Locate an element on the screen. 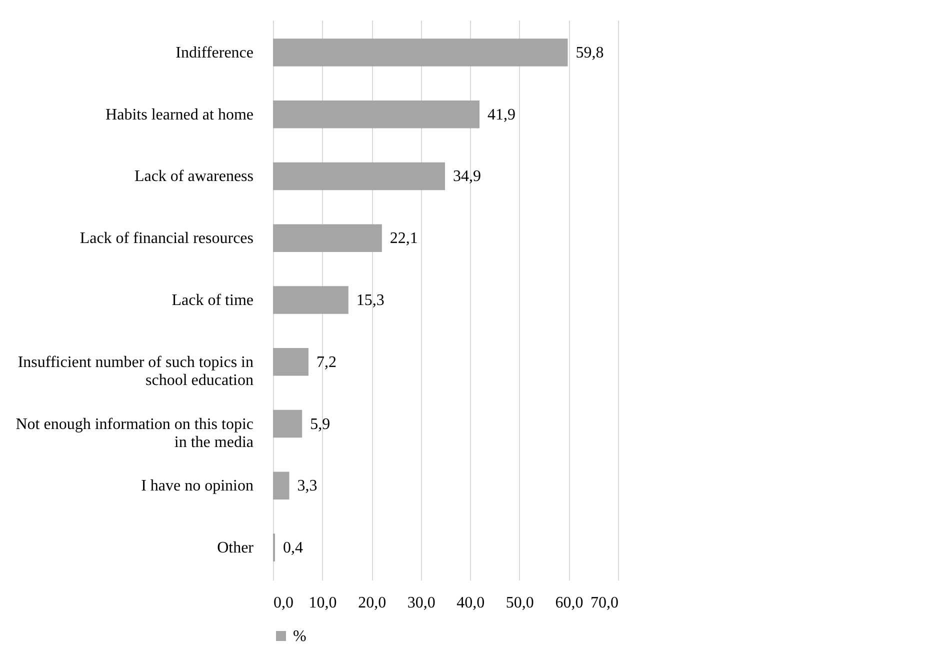  data-label: 34,9 is located at coordinates (467, 177).